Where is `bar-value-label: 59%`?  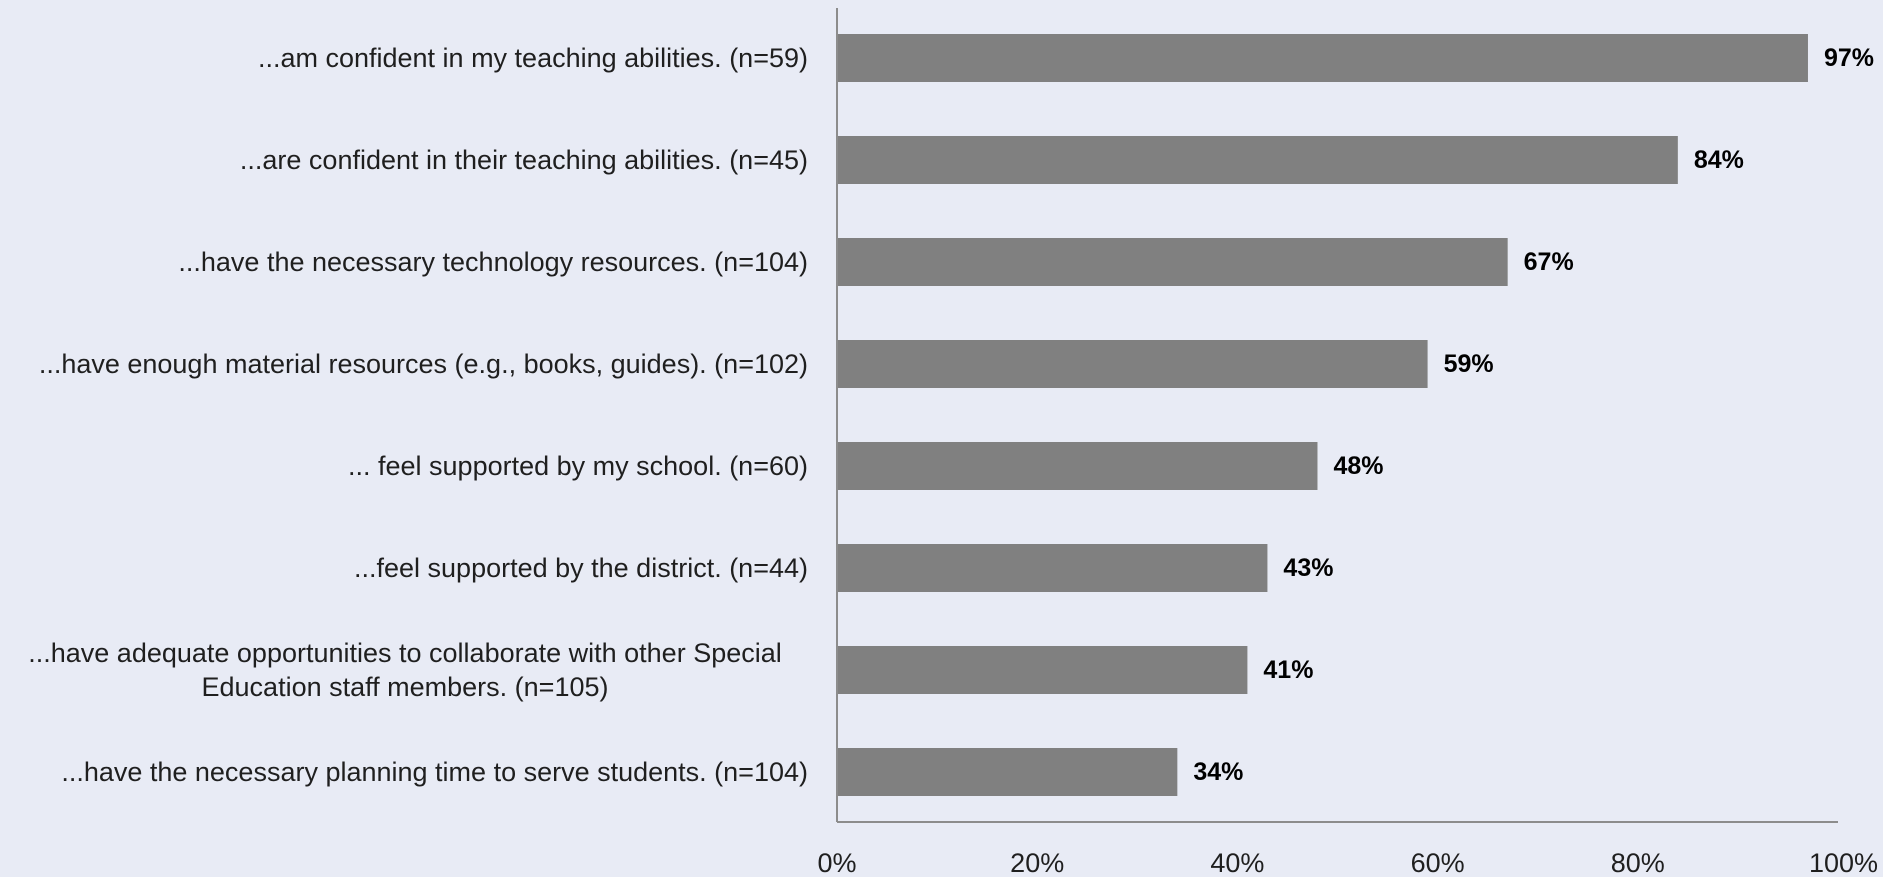
bar-value-label: 59% is located at coordinates (1469, 364).